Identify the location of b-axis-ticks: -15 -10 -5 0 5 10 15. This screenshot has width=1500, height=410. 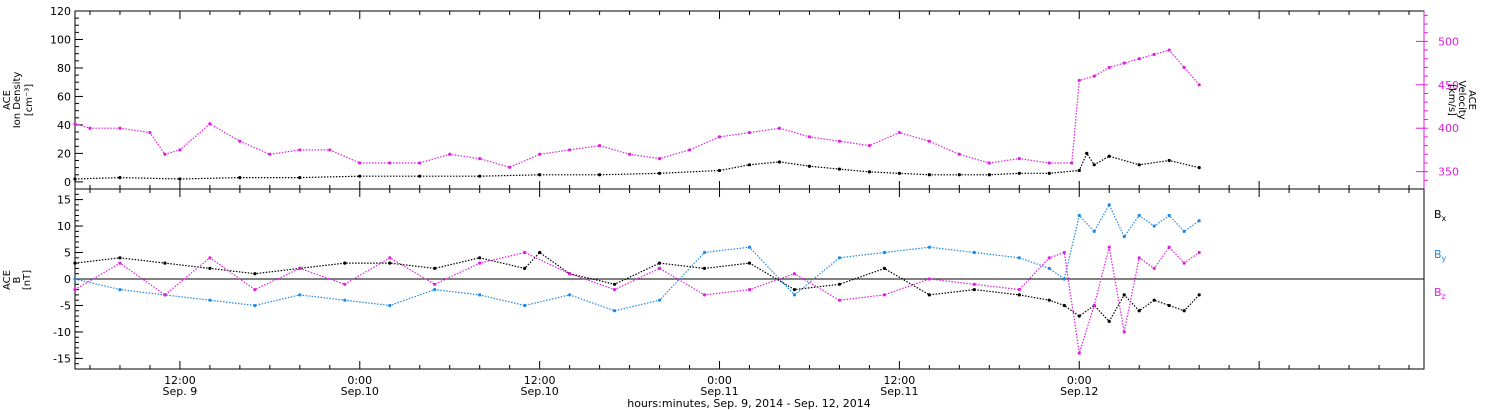
(68, 279).